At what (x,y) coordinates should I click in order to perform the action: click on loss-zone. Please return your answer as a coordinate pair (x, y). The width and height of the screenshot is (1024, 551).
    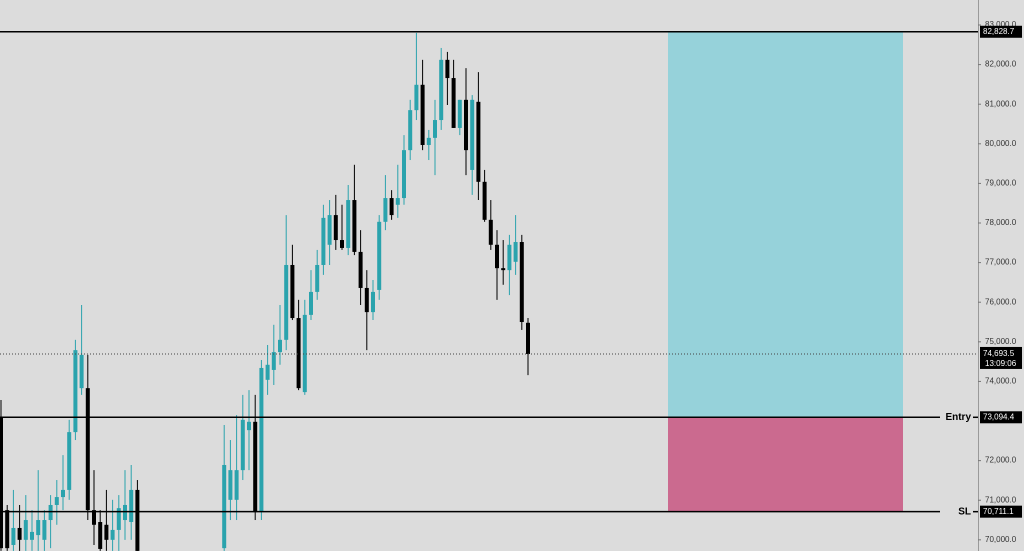
    Looking at the image, I should click on (785, 464).